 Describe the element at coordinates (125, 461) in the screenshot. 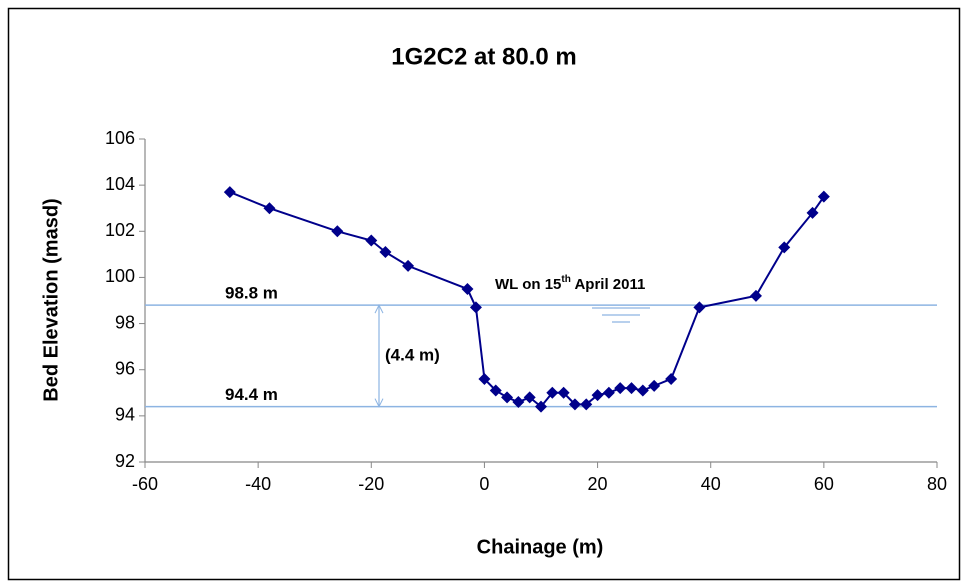

I see `y-tick-label: 92` at that location.